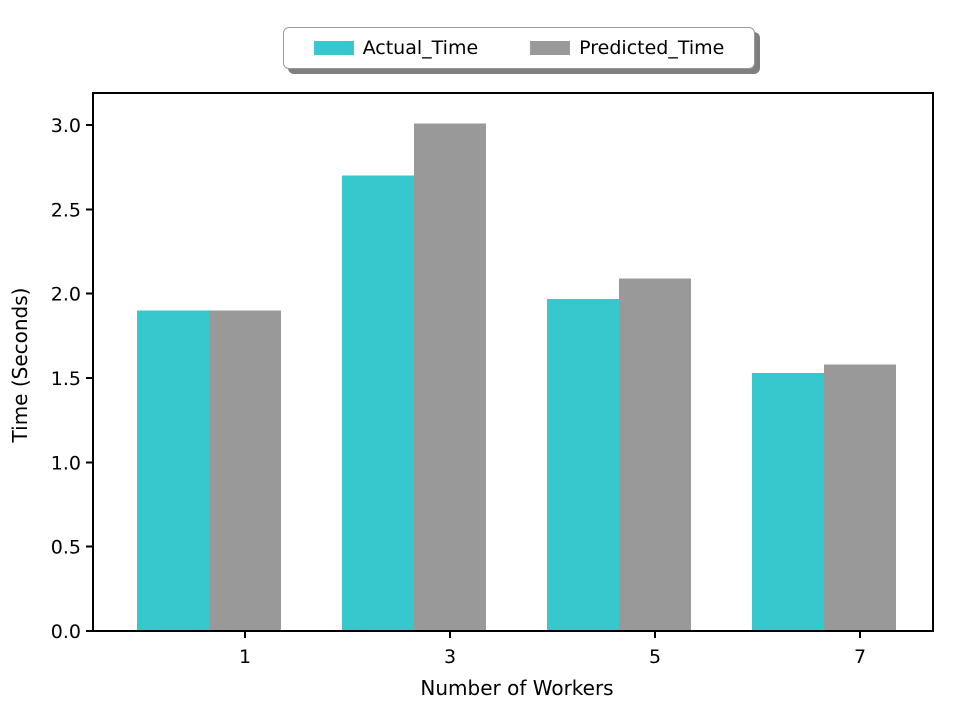 The height and width of the screenshot is (721, 960). What do you see at coordinates (550, 48) in the screenshot?
I see `predicted-time-swatch` at bounding box center [550, 48].